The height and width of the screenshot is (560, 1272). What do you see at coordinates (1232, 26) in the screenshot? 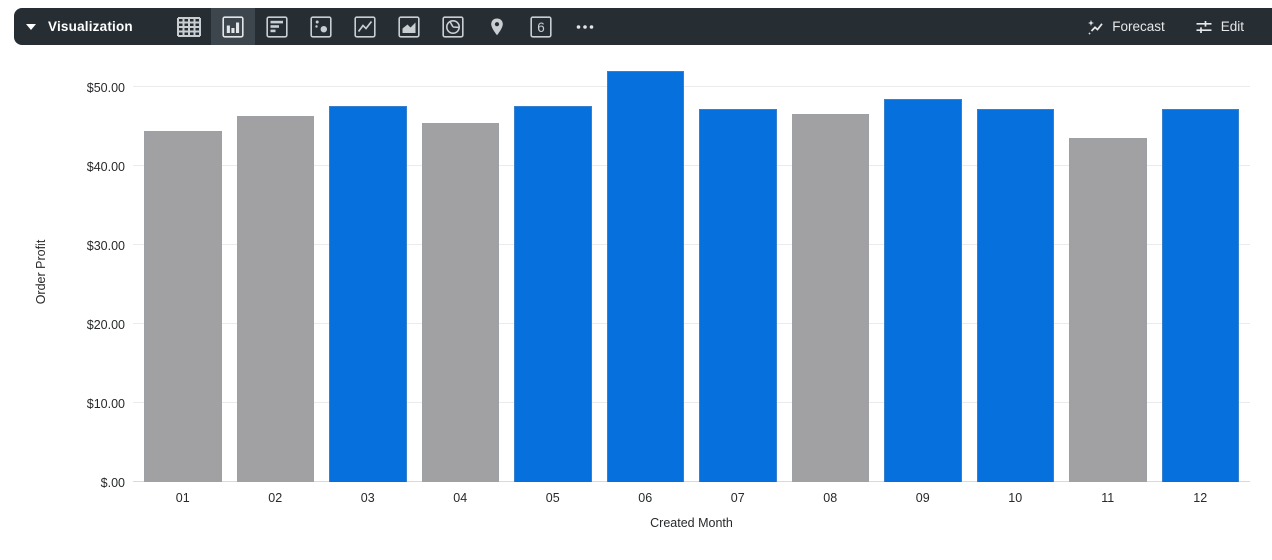
I see `edit-label: Edit` at bounding box center [1232, 26].